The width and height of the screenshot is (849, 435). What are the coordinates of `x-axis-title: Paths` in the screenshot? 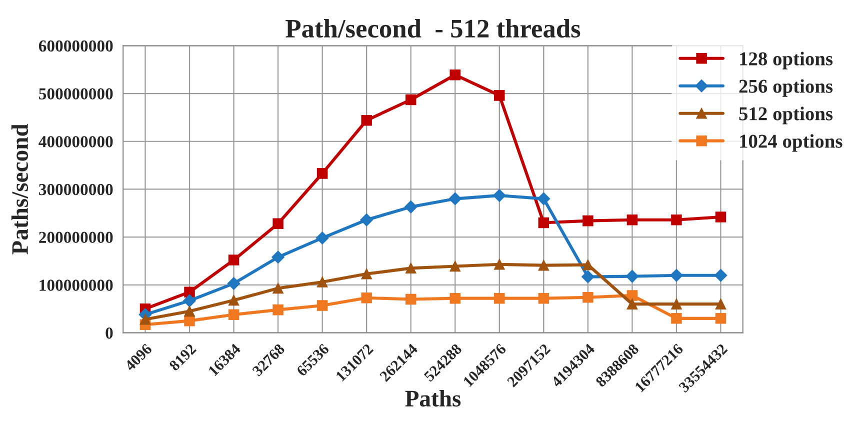 It's located at (433, 398).